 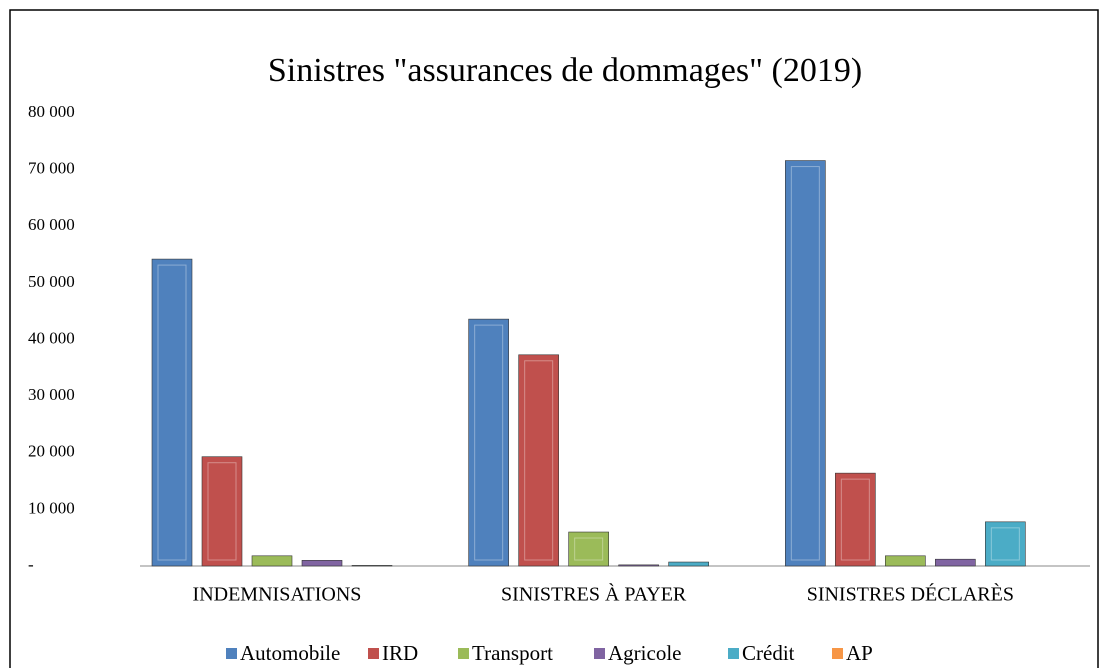 I want to click on y-tick-label: 30 000, so click(x=51, y=394).